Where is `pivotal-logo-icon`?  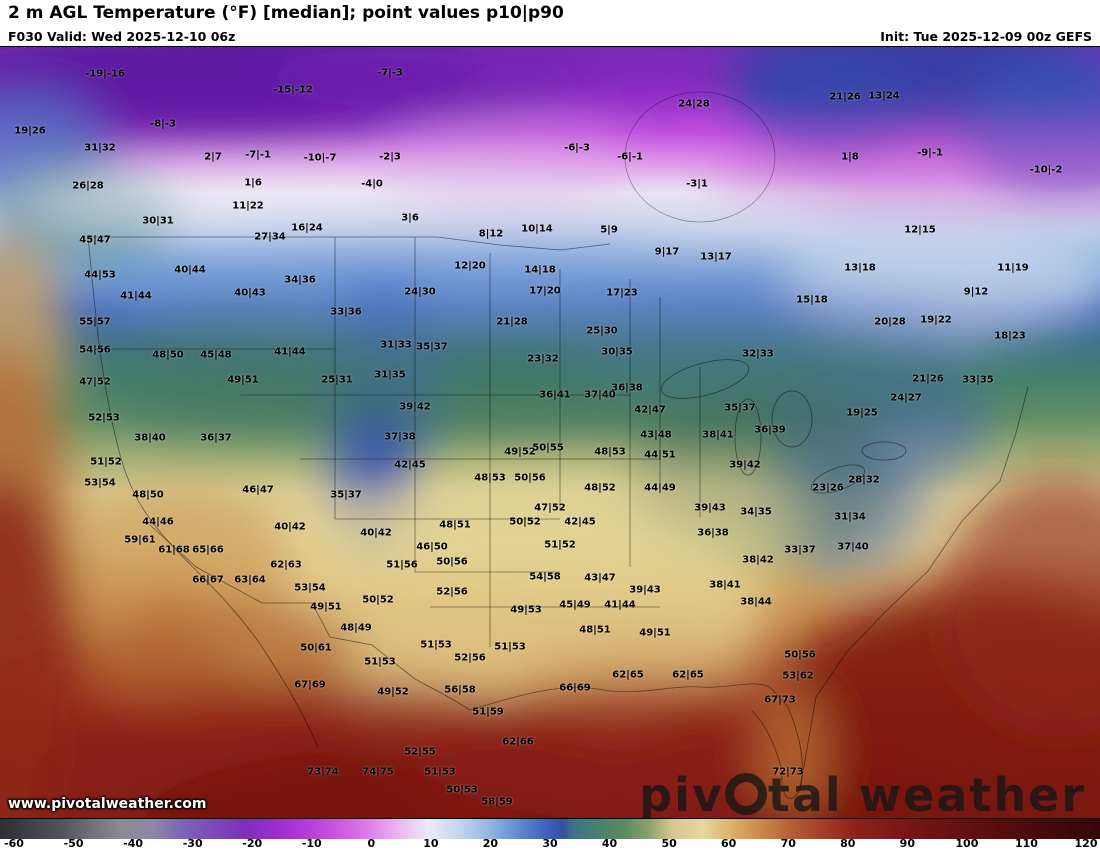
pivotal-logo-icon is located at coordinates (745, 794).